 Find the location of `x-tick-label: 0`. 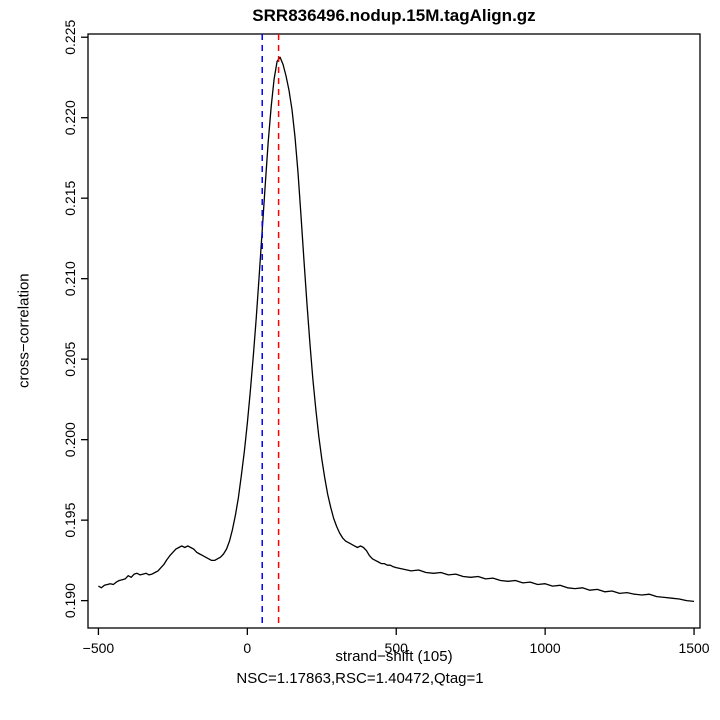

x-tick-label: 0 is located at coordinates (247, 648).